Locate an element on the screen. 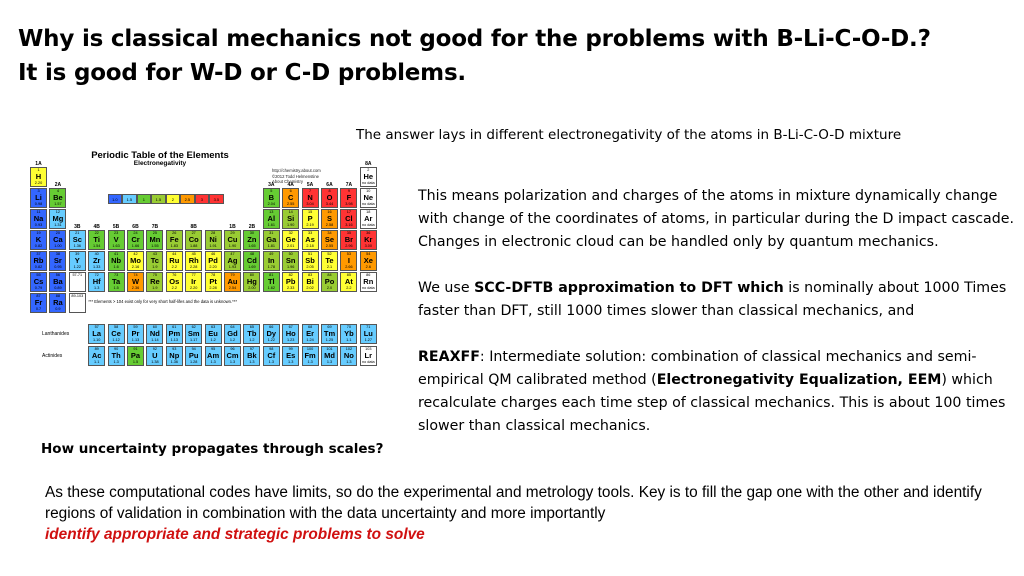 This screenshot has height=576, width=1024. actinide-cell: 92 U 1.38 is located at coordinates (155, 356).